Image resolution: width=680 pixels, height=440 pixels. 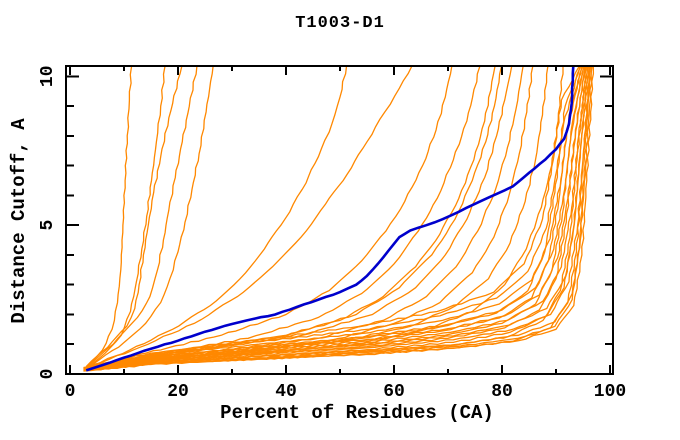 What do you see at coordinates (70, 392) in the screenshot?
I see `x-tick-label: 0` at bounding box center [70, 392].